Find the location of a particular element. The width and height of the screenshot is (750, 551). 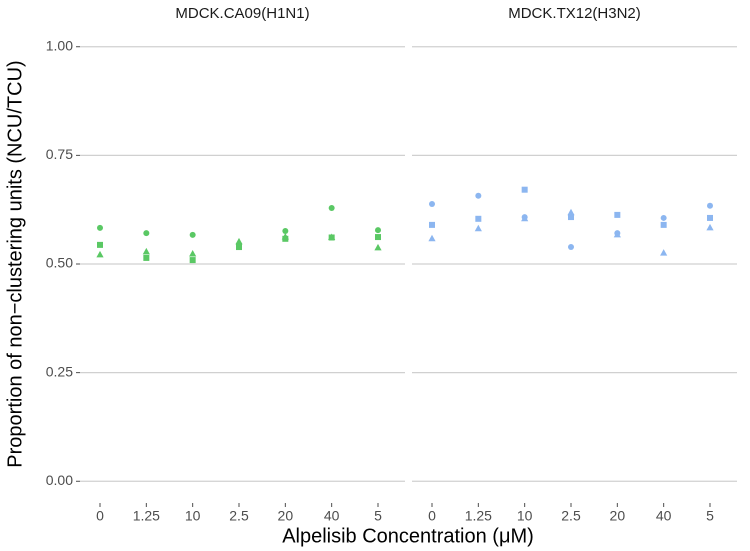

panel-title: MDCK.TX12(H3N2) is located at coordinates (574, 13).